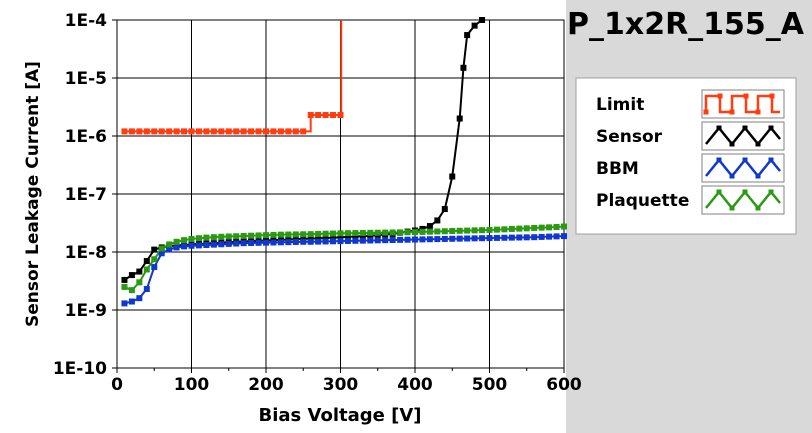 Image resolution: width=812 pixels, height=433 pixels. I want to click on x-tick-label: 500, so click(490, 385).